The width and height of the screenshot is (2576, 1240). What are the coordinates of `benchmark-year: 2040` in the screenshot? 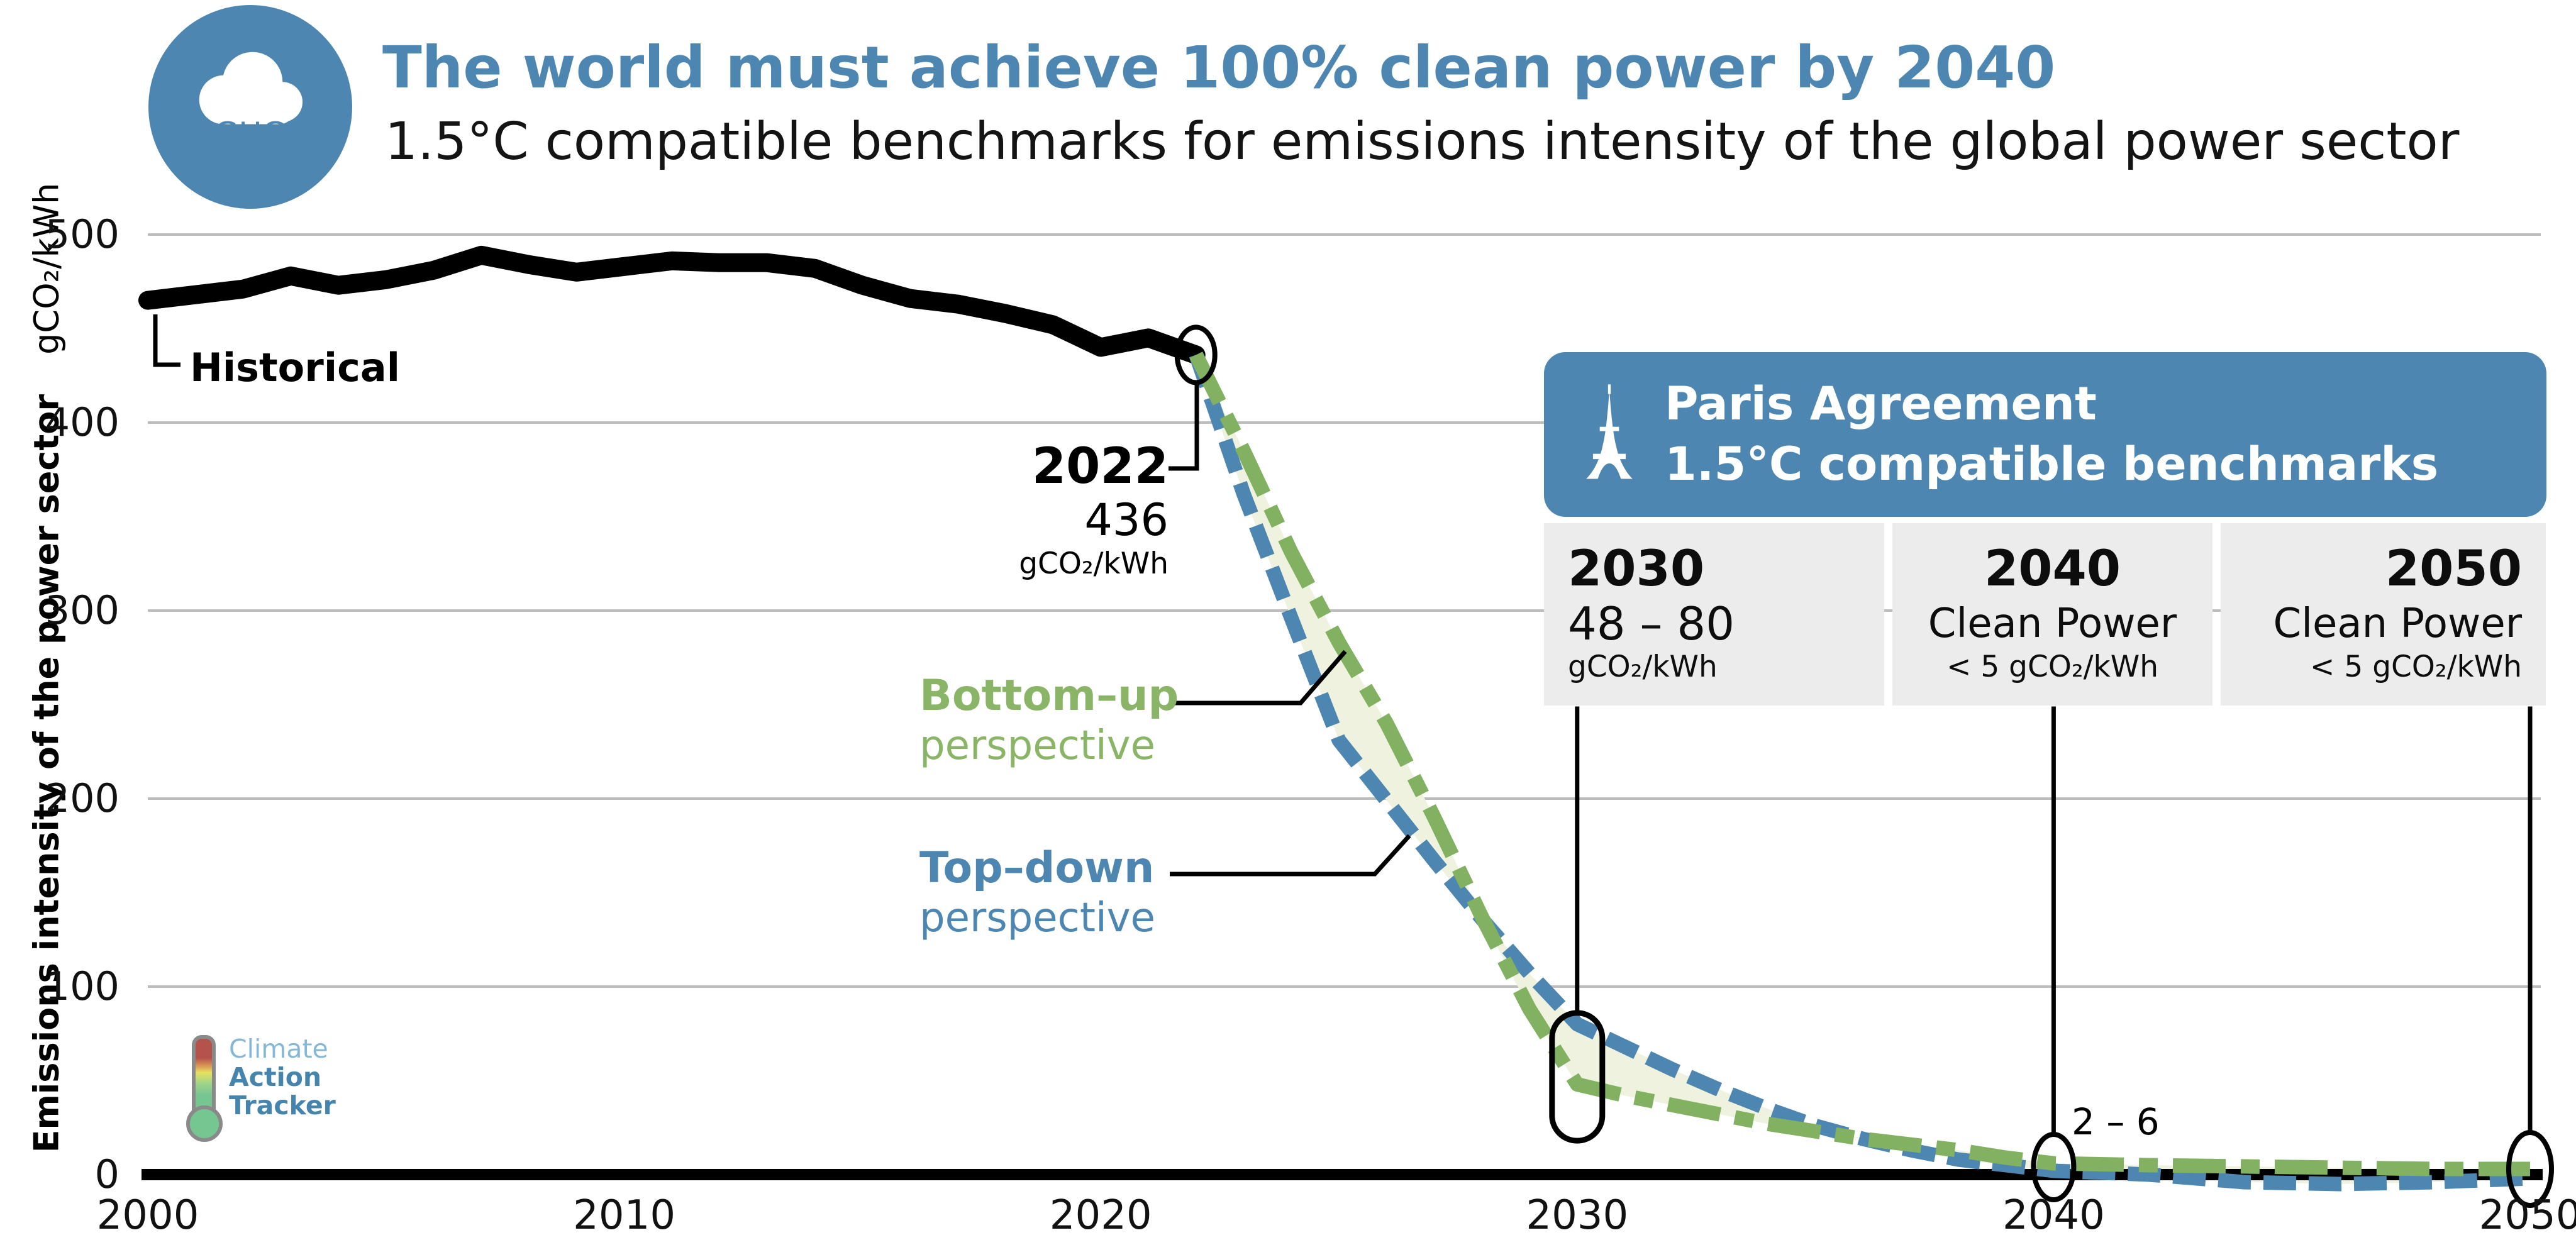 It's located at (2052, 569).